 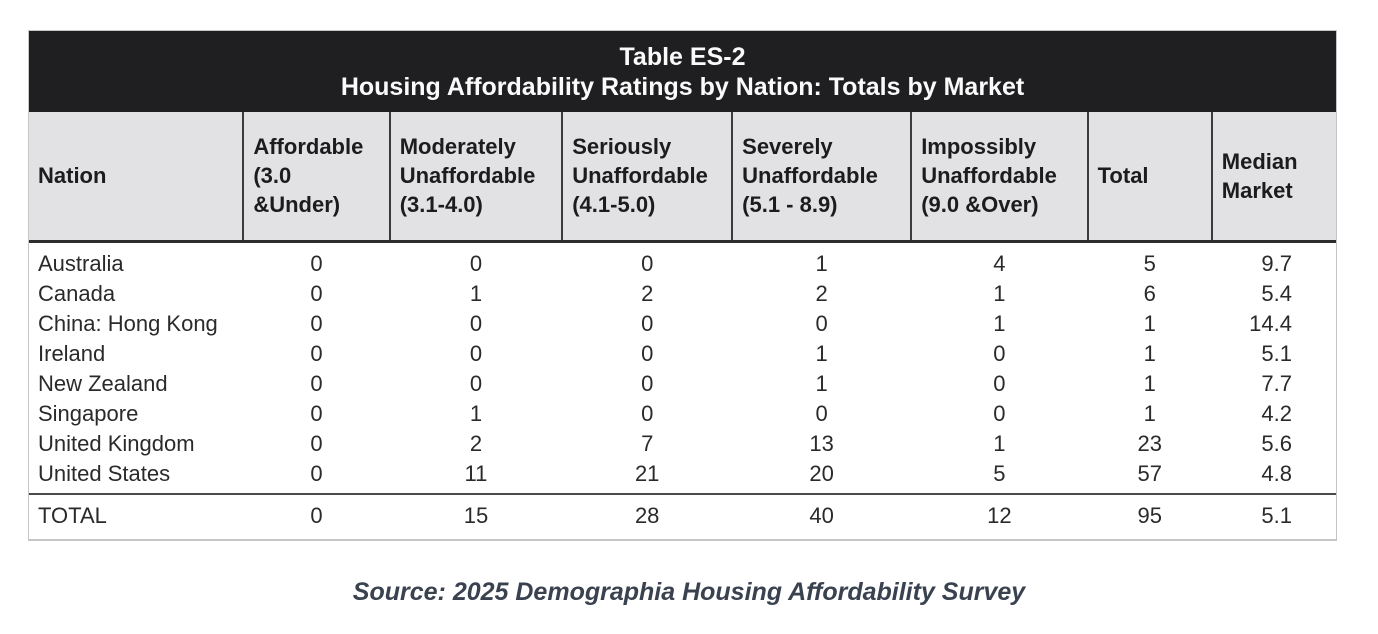 What do you see at coordinates (88, 413) in the screenshot?
I see `nation-cell: Singapore` at bounding box center [88, 413].